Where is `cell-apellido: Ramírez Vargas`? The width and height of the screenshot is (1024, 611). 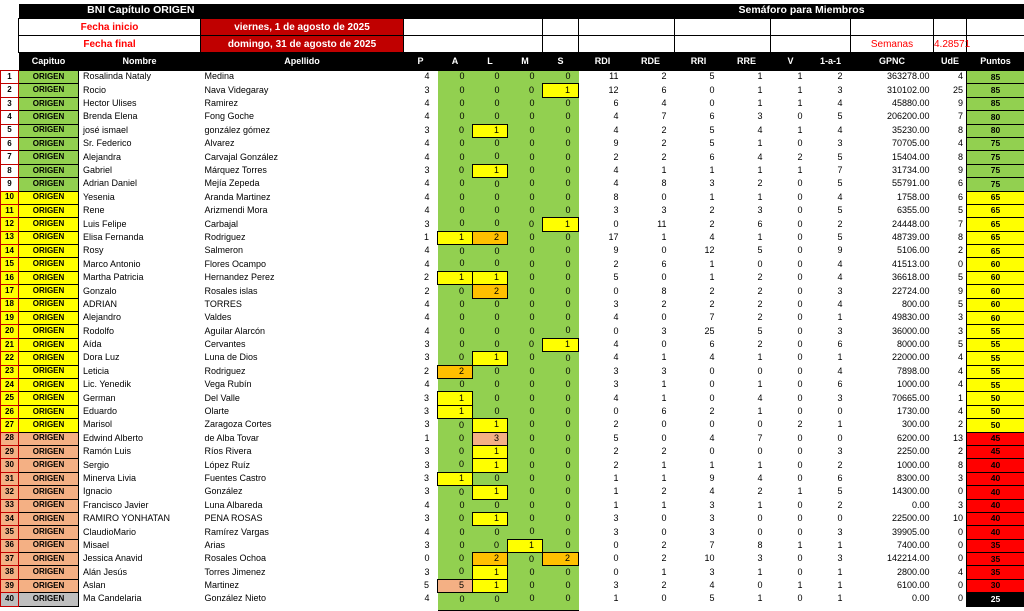
cell-apellido: Ramírez Vargas is located at coordinates (302, 532).